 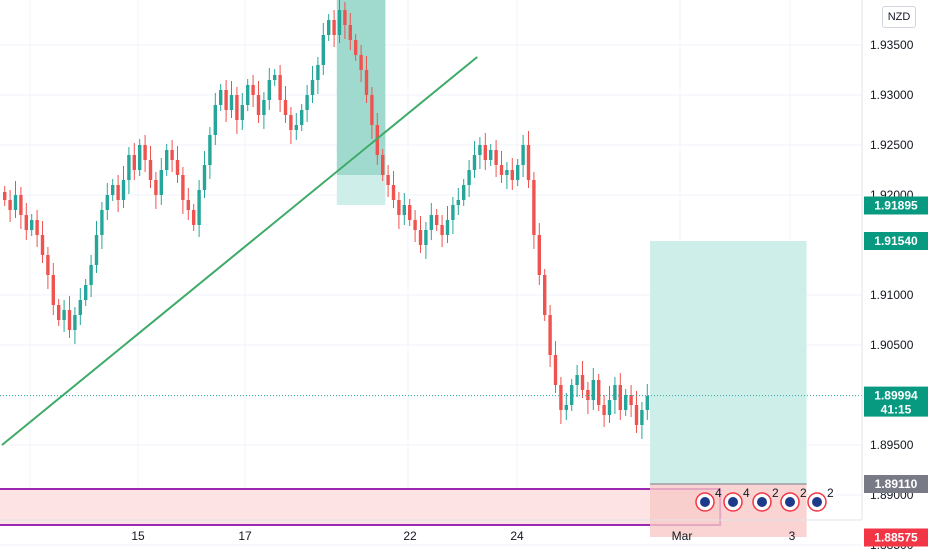 I want to click on x-tick-label: 3, so click(x=792, y=536).